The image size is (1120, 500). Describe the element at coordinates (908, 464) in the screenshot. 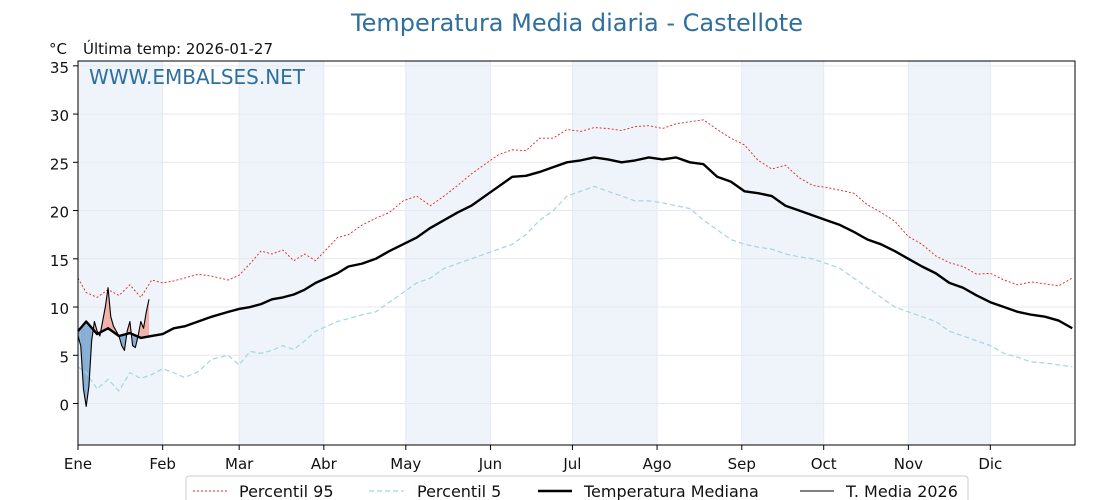

I see `x-tick-label: Nov` at that location.